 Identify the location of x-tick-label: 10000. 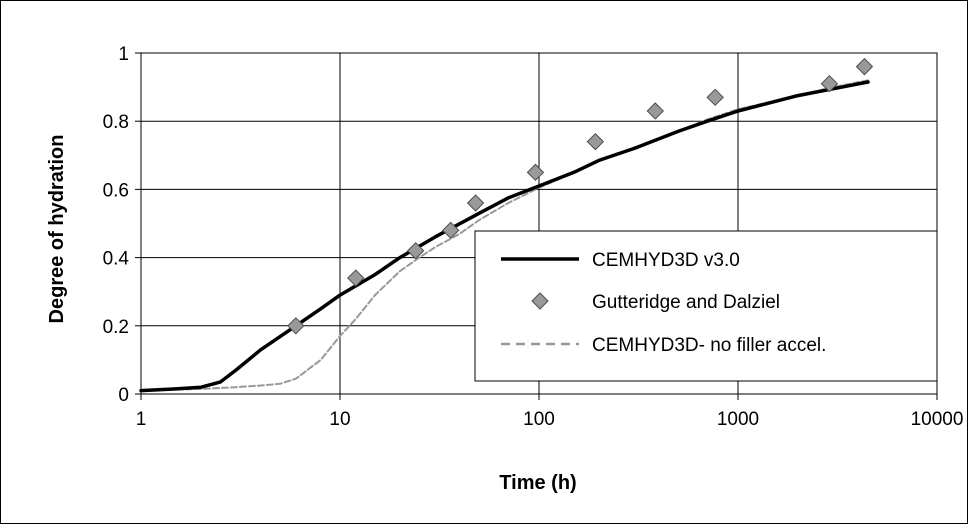
(937, 419).